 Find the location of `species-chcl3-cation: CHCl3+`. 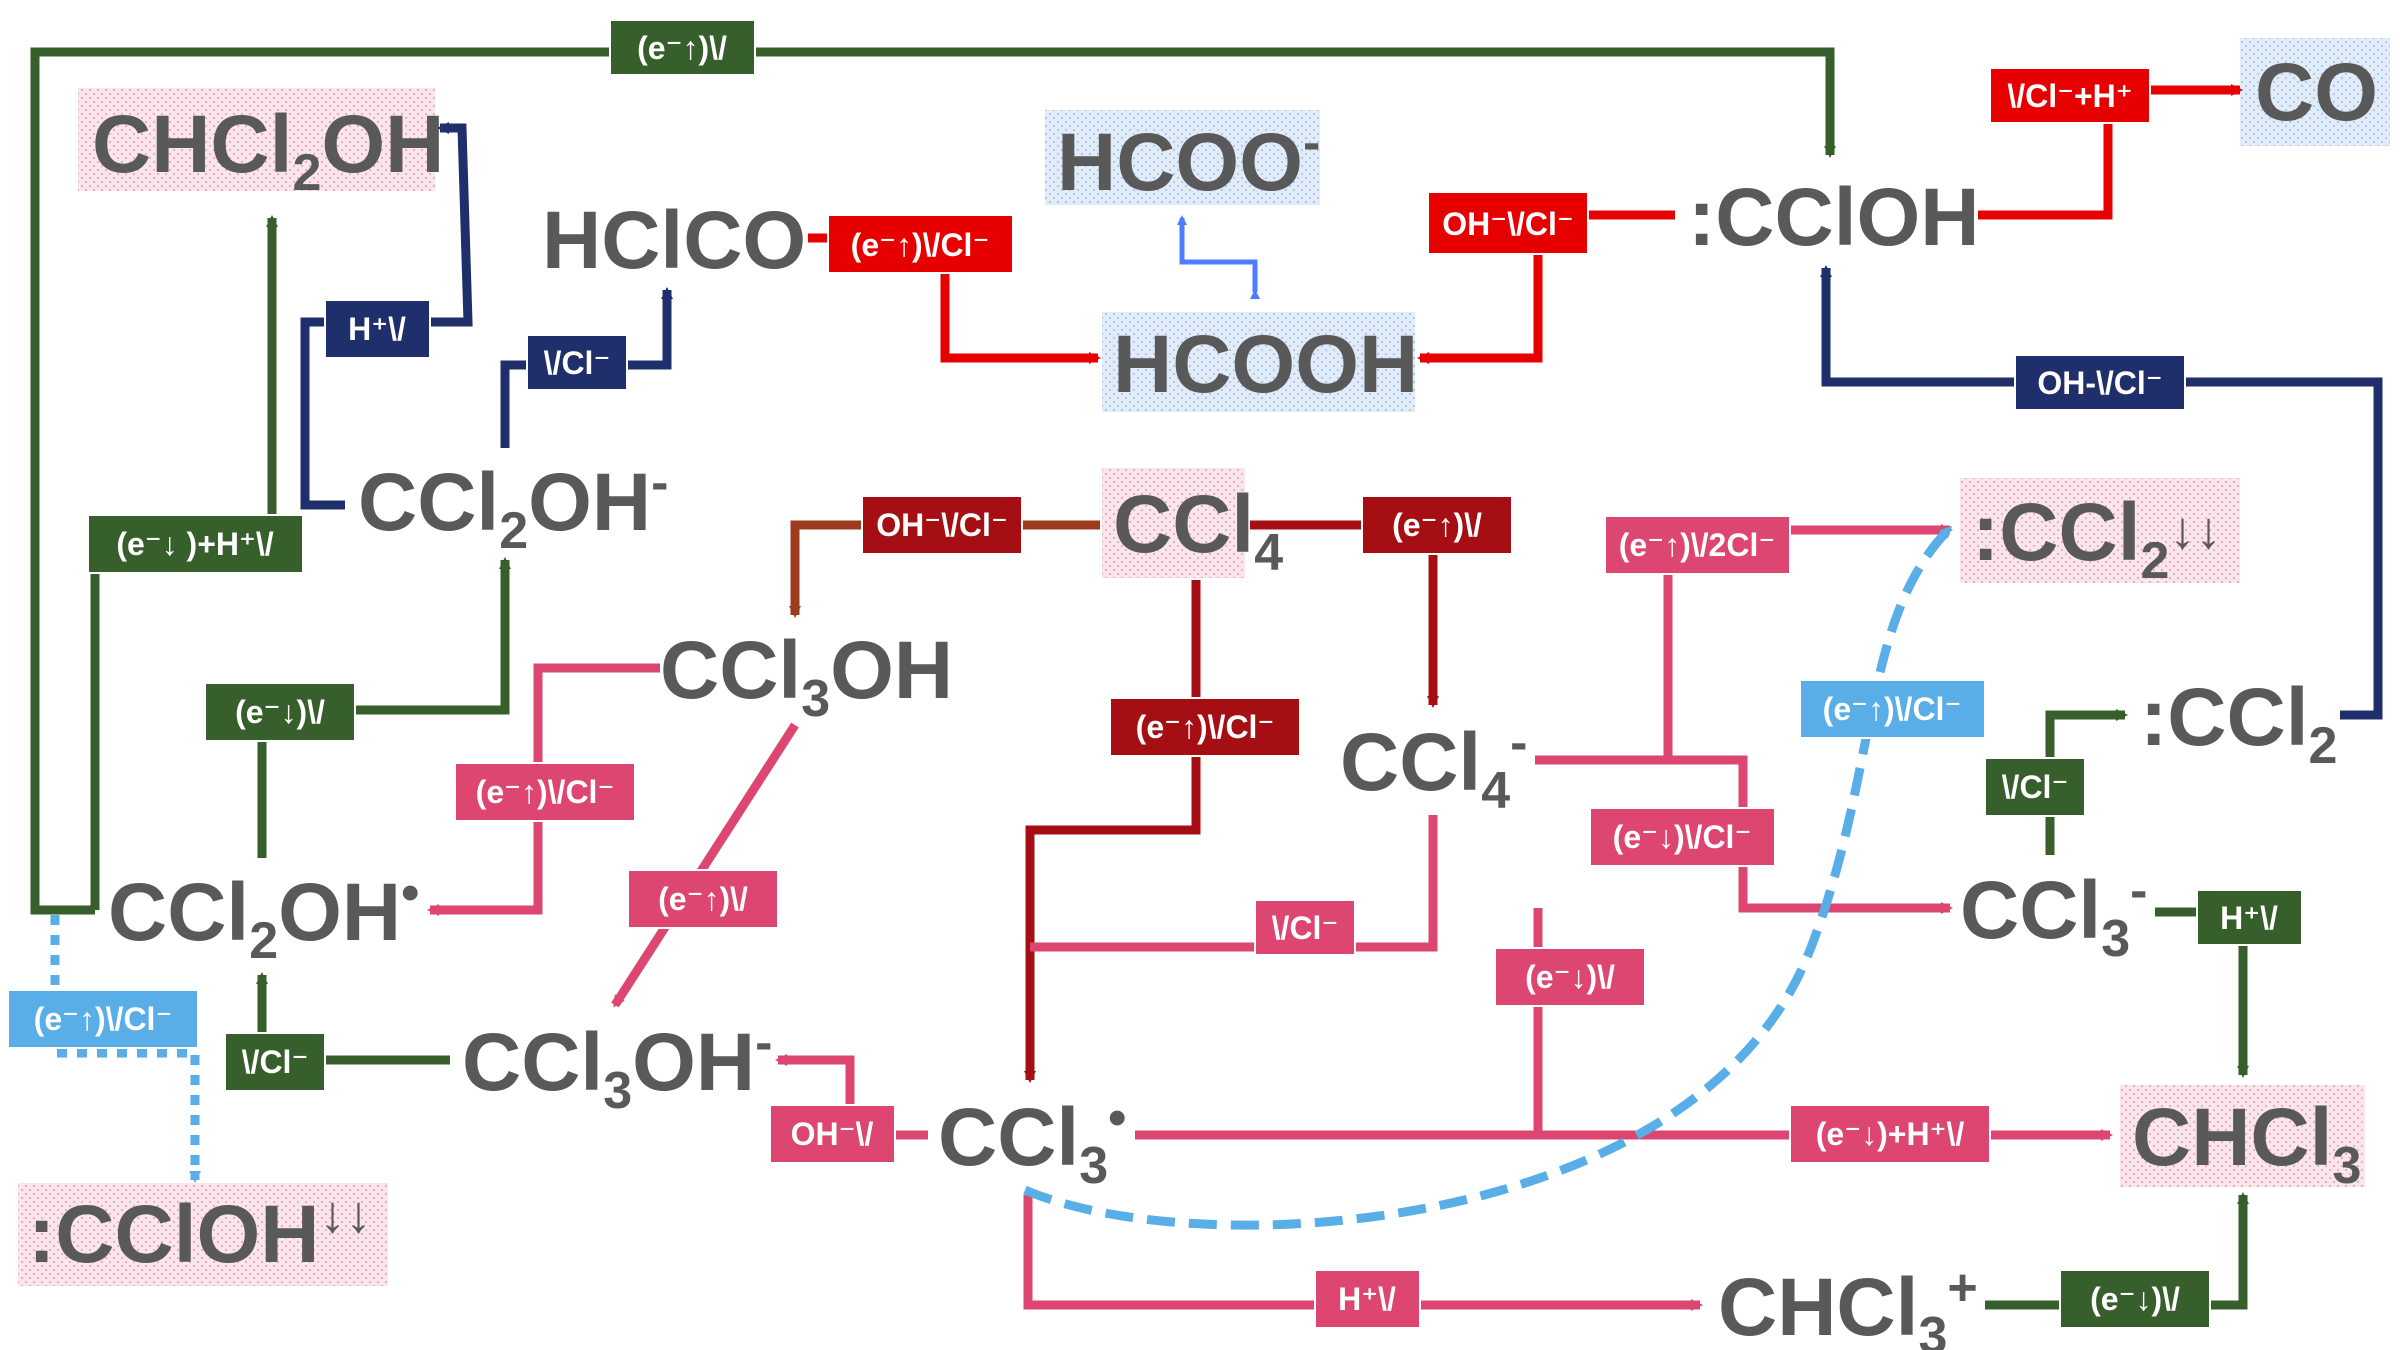

species-chcl3-cation: CHCl3+ is located at coordinates (1848, 1304).